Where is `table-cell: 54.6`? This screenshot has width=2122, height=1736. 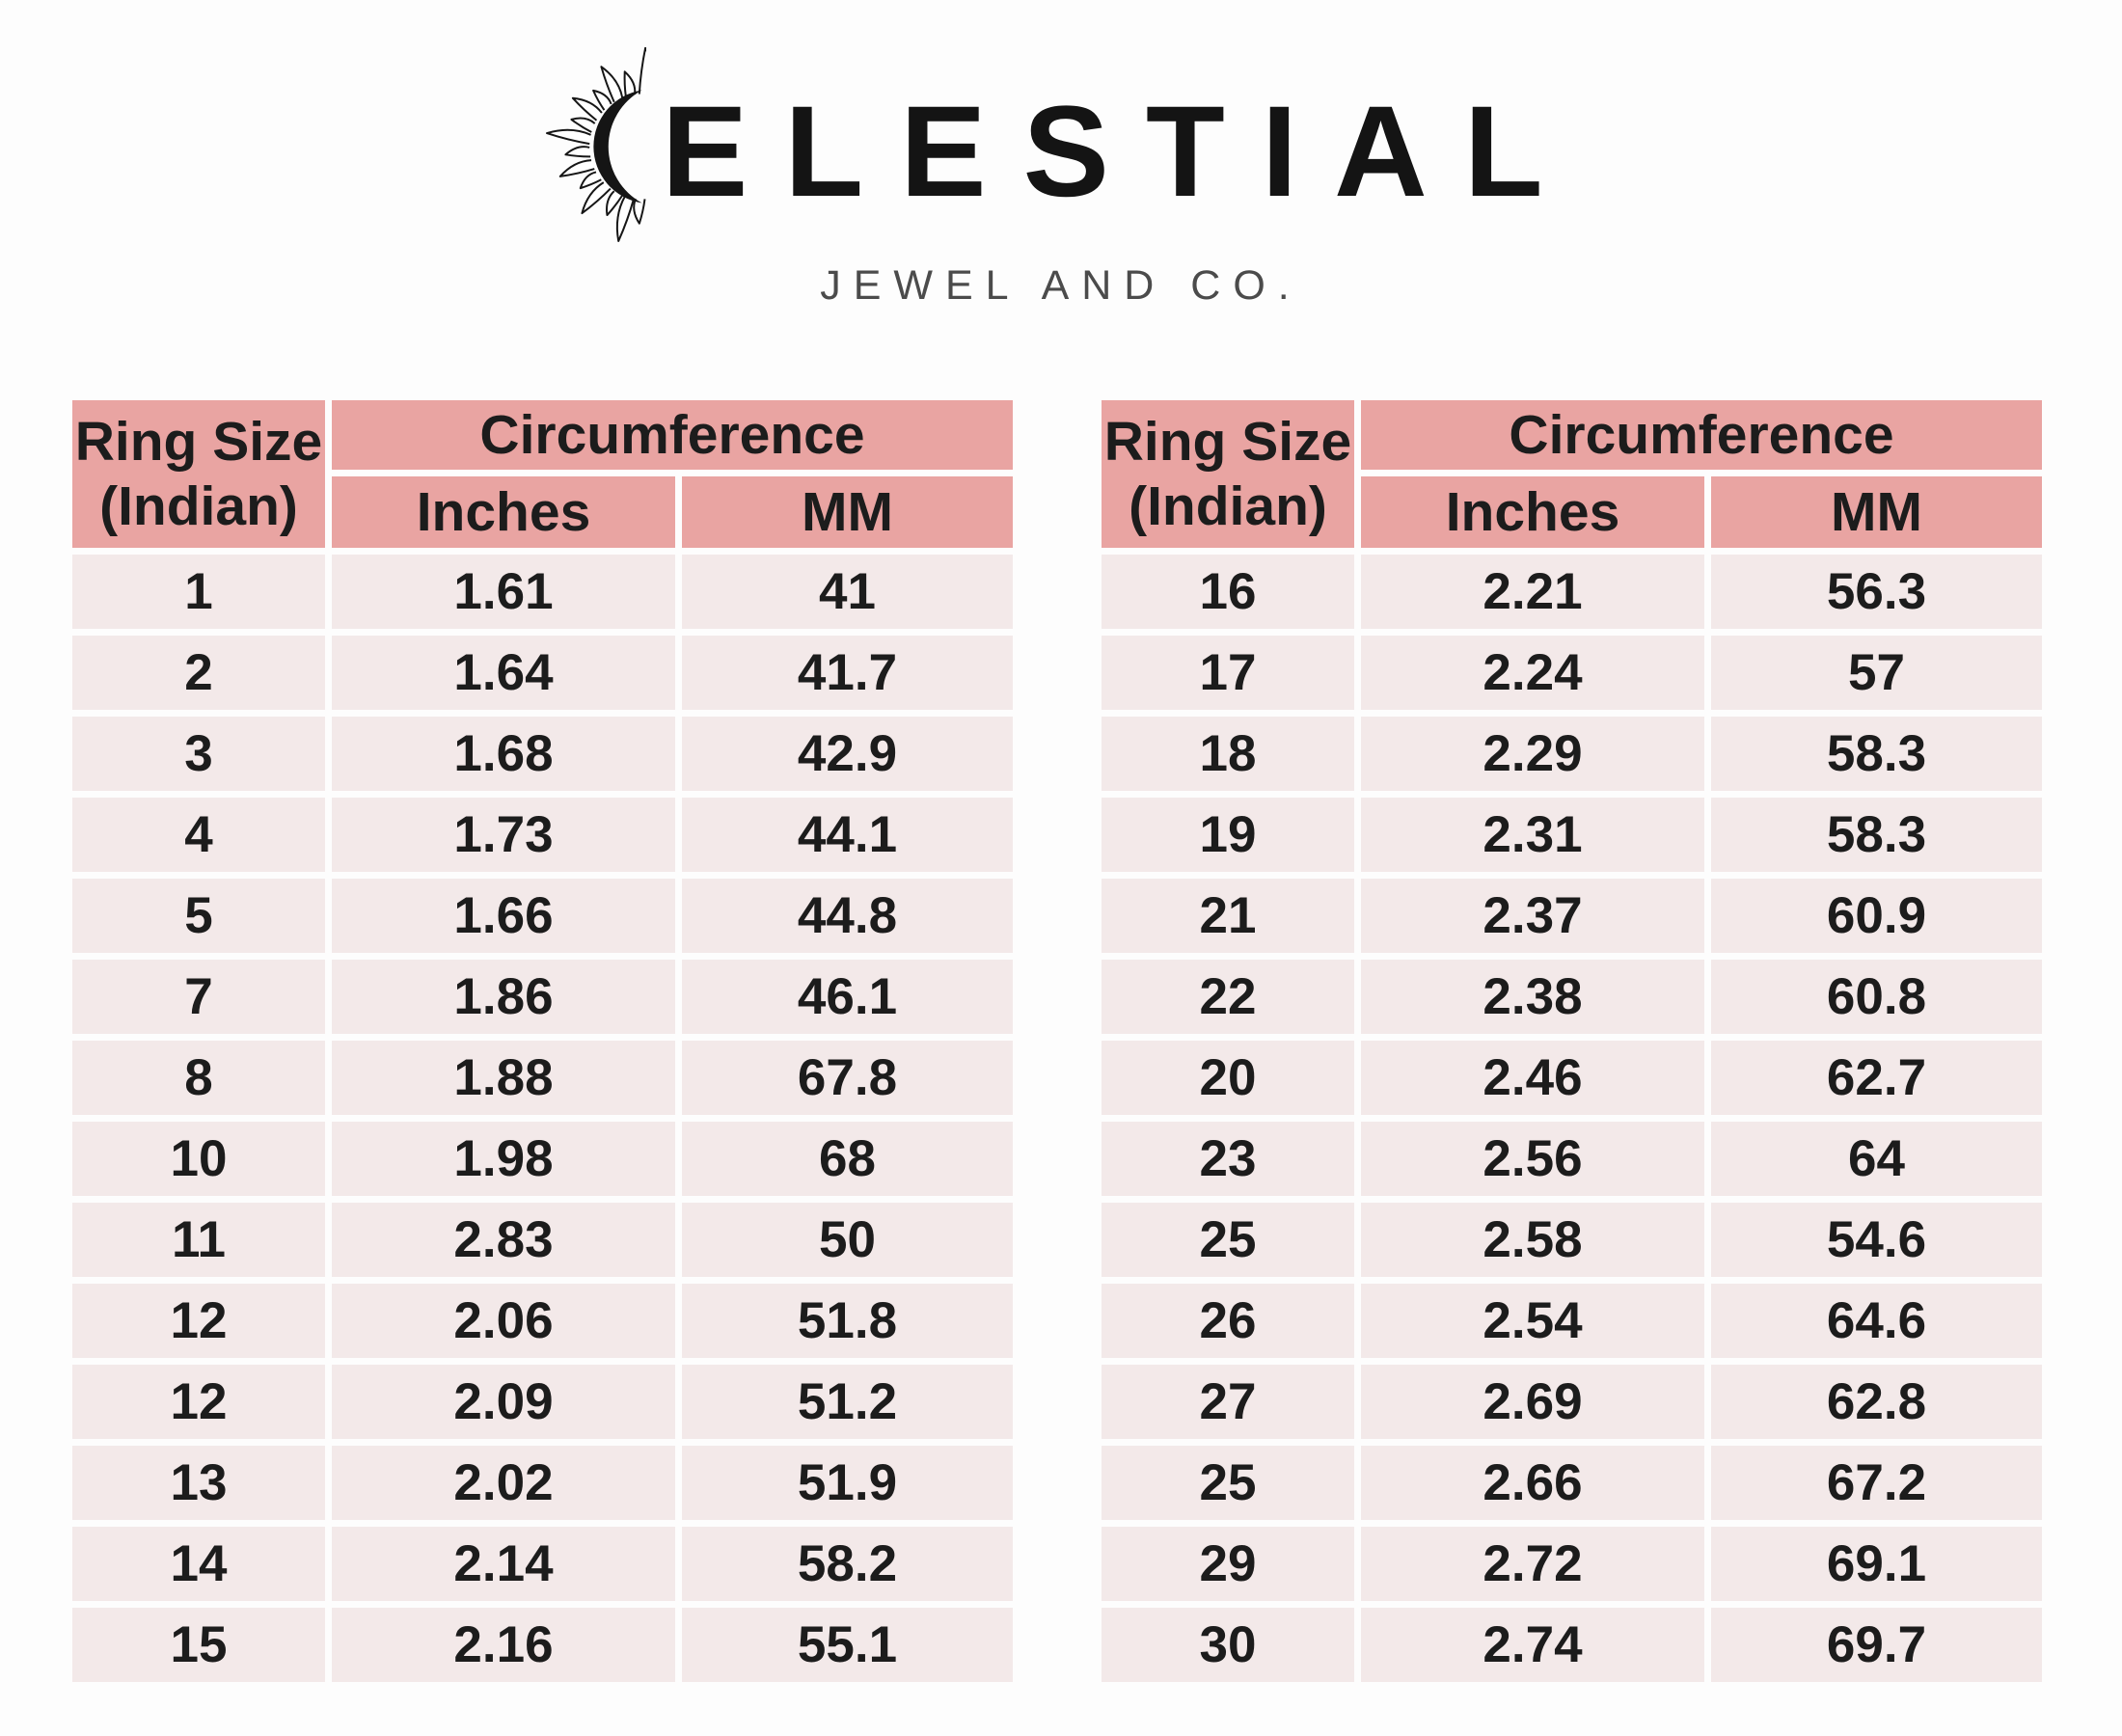 table-cell: 54.6 is located at coordinates (1877, 1240).